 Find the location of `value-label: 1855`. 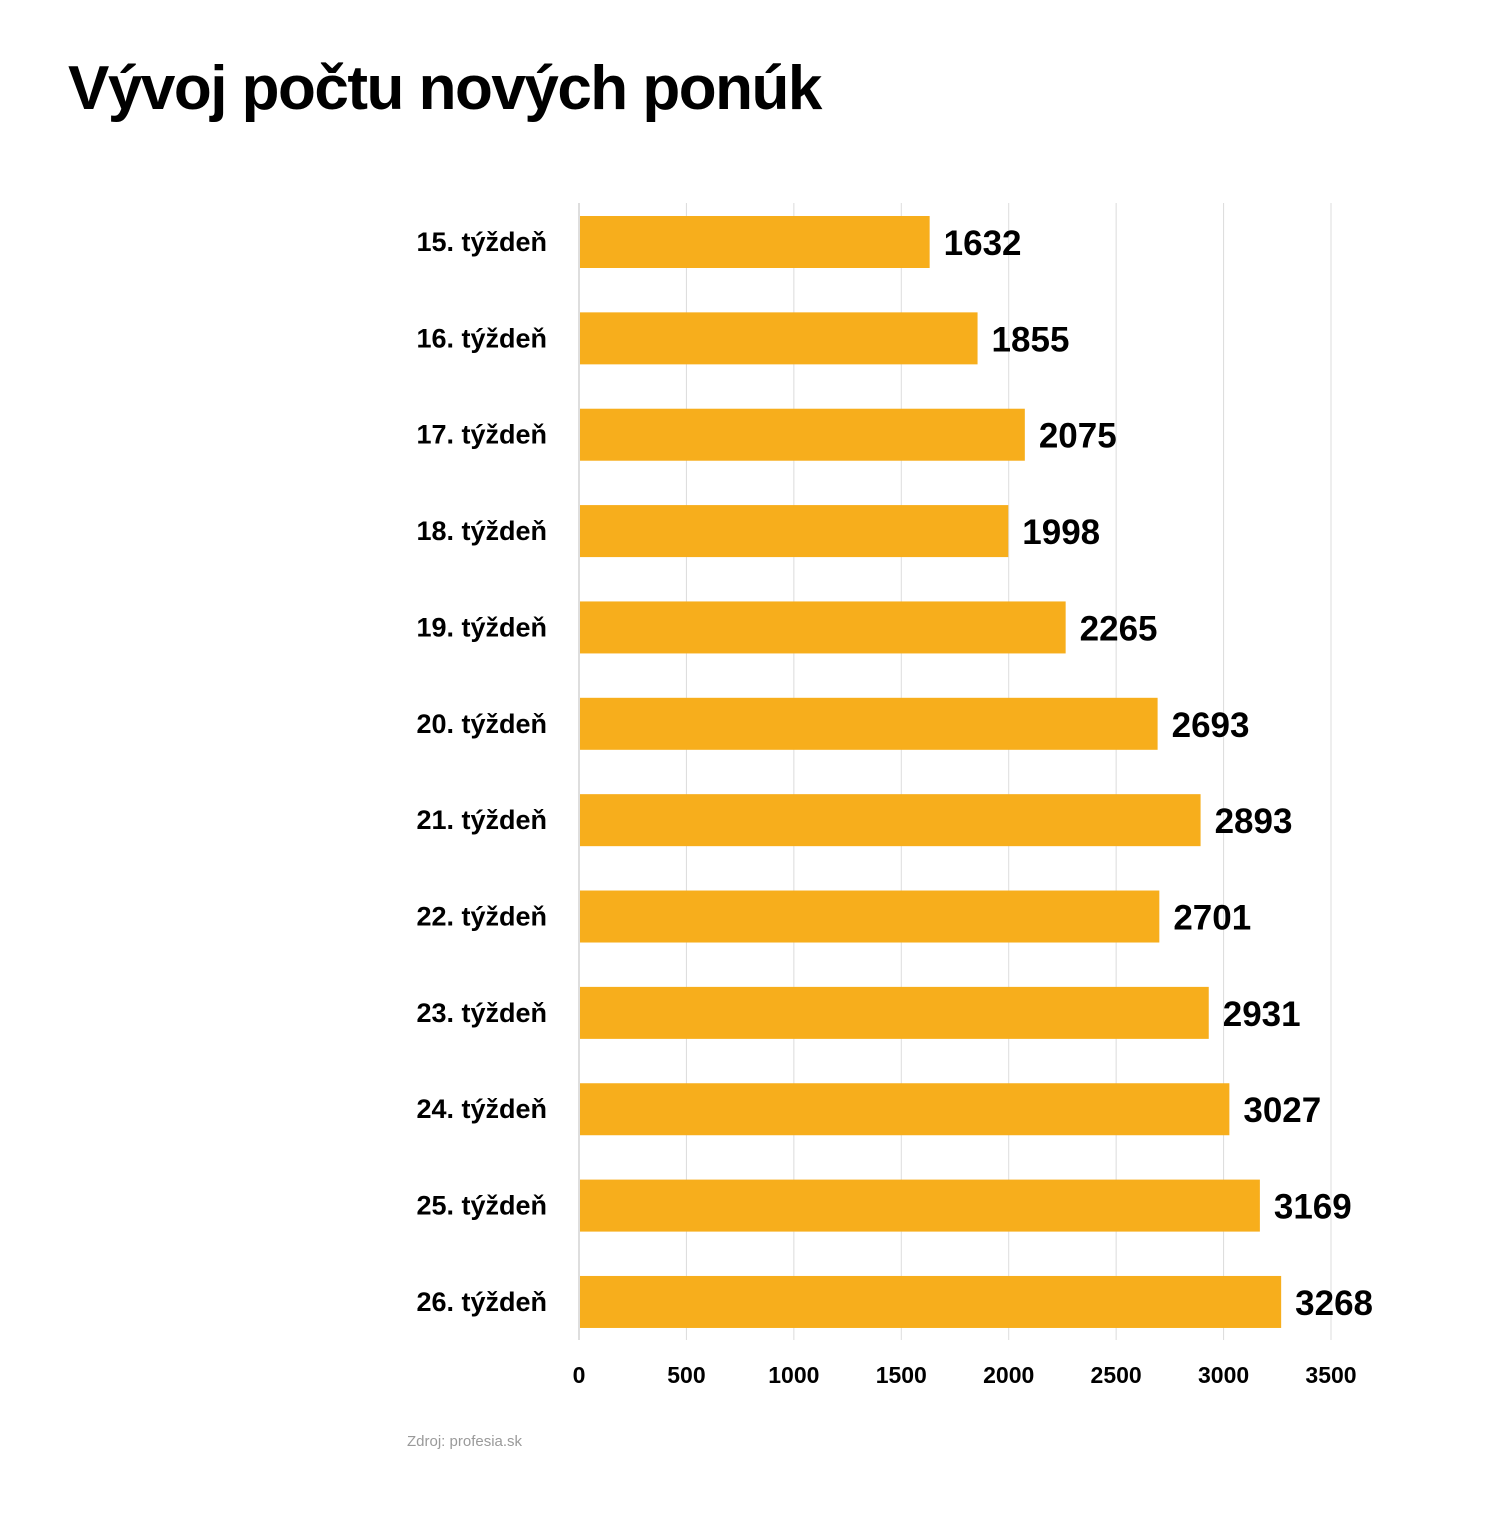

value-label: 1855 is located at coordinates (1031, 339).